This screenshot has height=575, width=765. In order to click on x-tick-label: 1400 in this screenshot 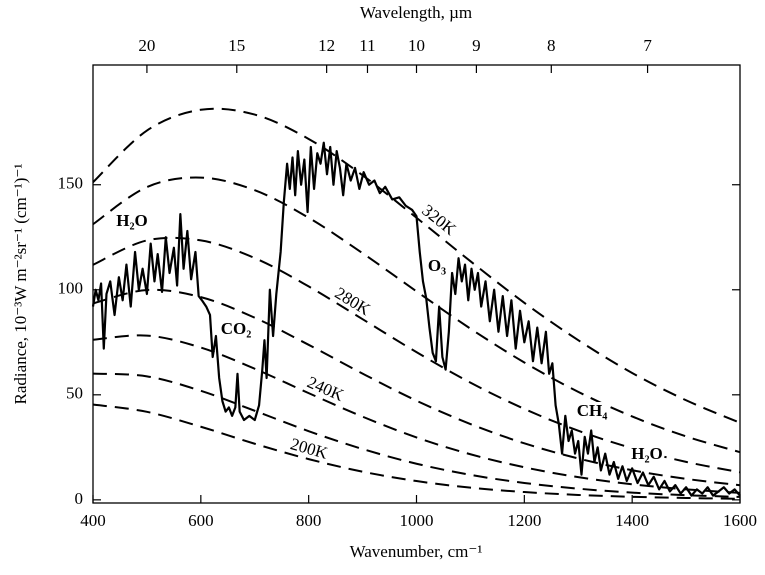, I will do `click(632, 520)`.